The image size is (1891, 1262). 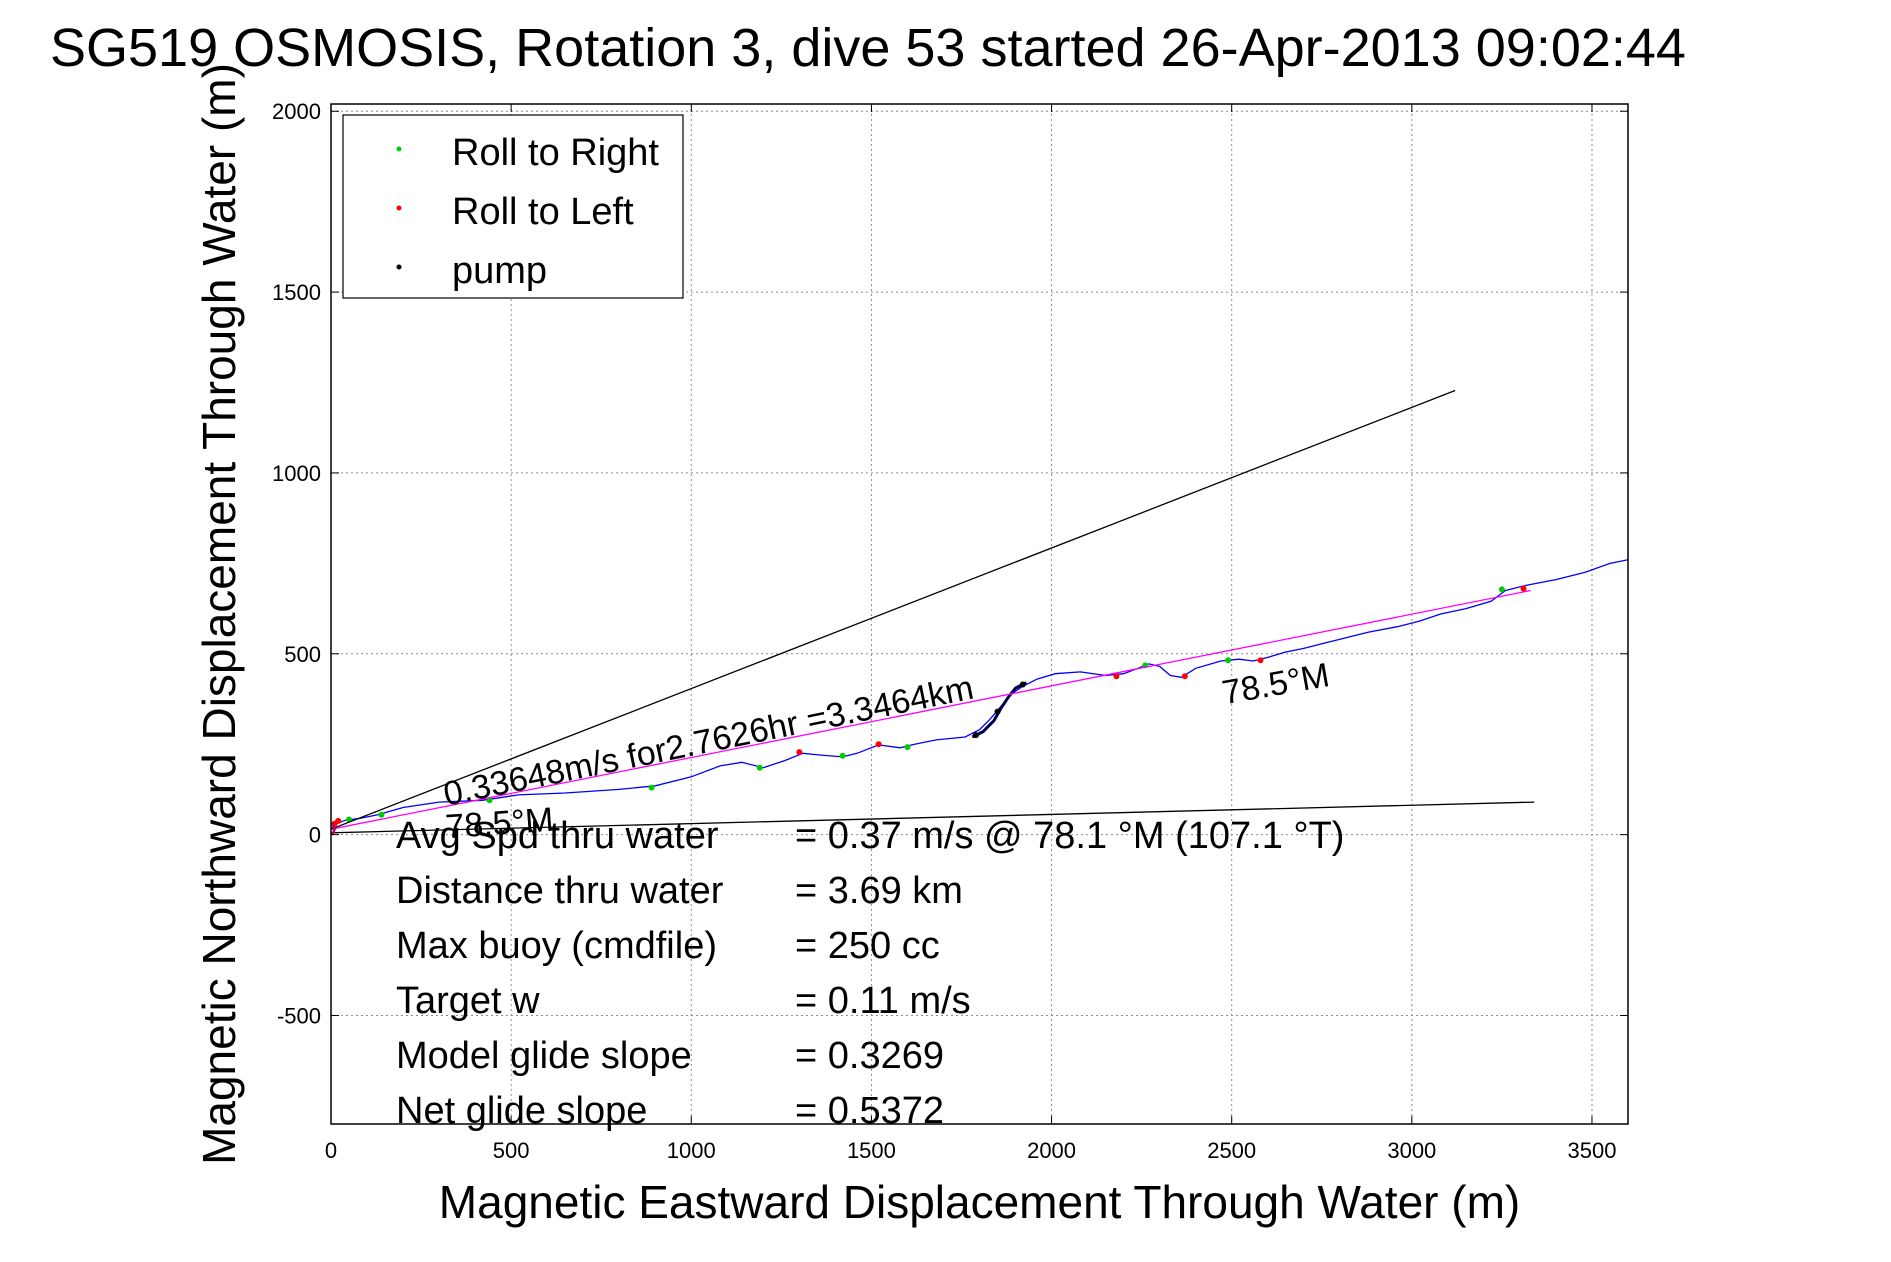 I want to click on heading-annotation: 0.33648m/s for2.7626hr =3.3464km, so click(x=708, y=741).